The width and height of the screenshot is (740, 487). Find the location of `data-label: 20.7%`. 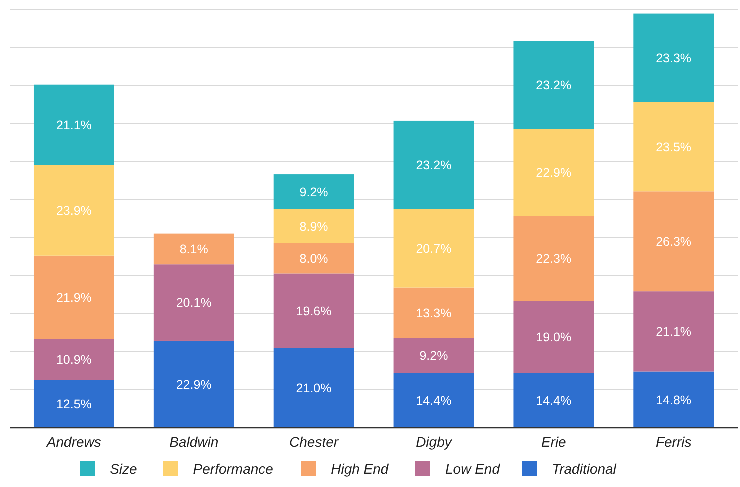

data-label: 20.7% is located at coordinates (434, 249).